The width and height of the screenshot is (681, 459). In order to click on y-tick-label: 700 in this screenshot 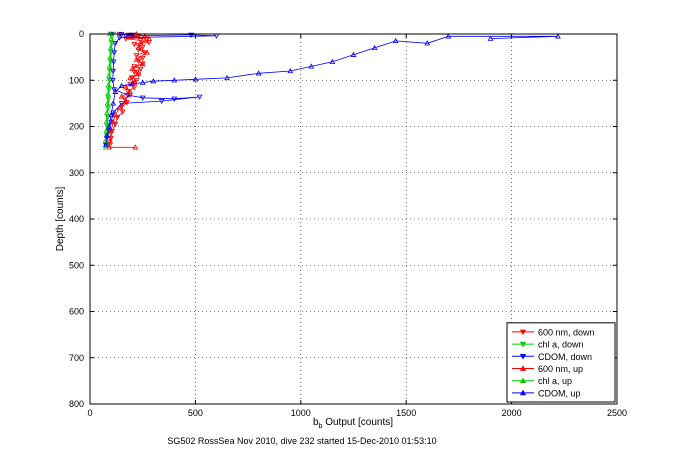, I will do `click(76, 358)`.